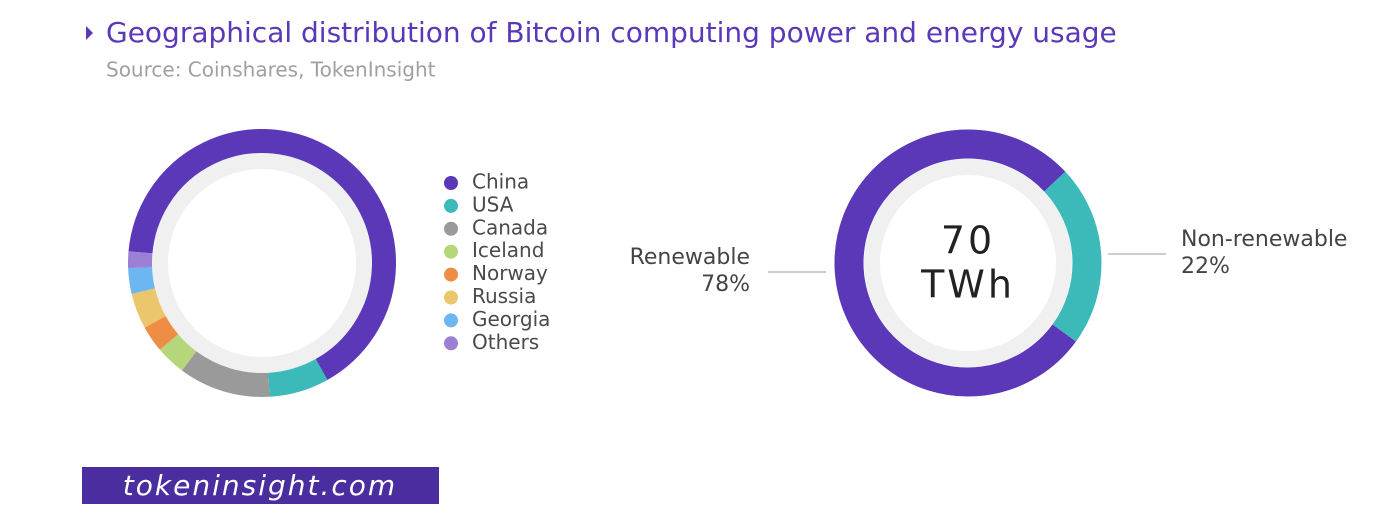  I want to click on legend-label: Russia, so click(504, 296).